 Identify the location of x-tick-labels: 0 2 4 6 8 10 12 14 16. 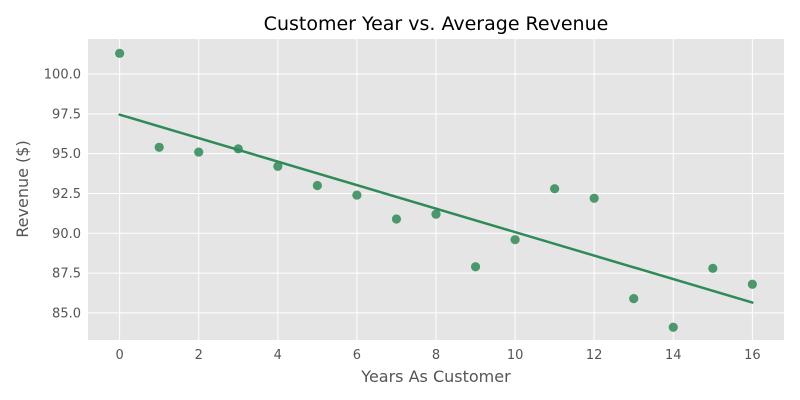
(437, 355).